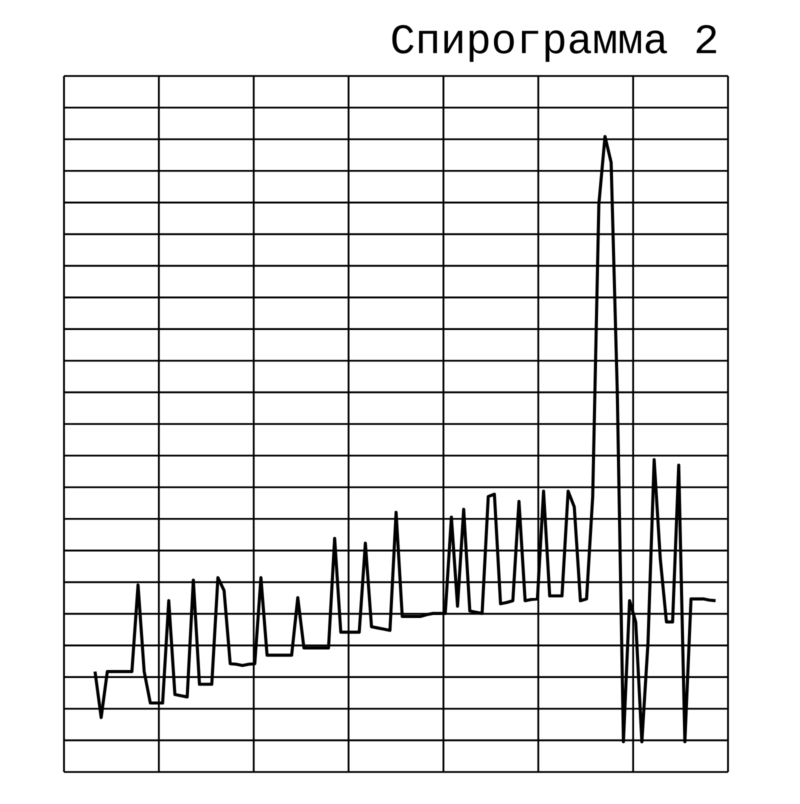  I want to click on chart-title: Спирограмма 2, so click(554, 43).